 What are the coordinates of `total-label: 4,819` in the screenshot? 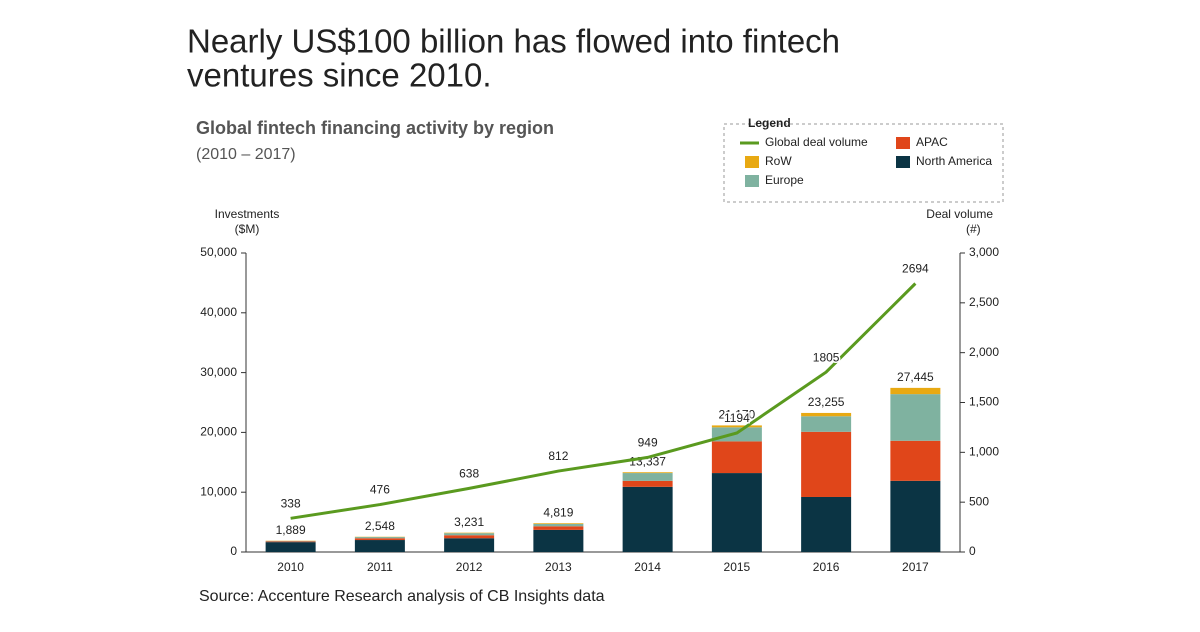 It's located at (558, 512).